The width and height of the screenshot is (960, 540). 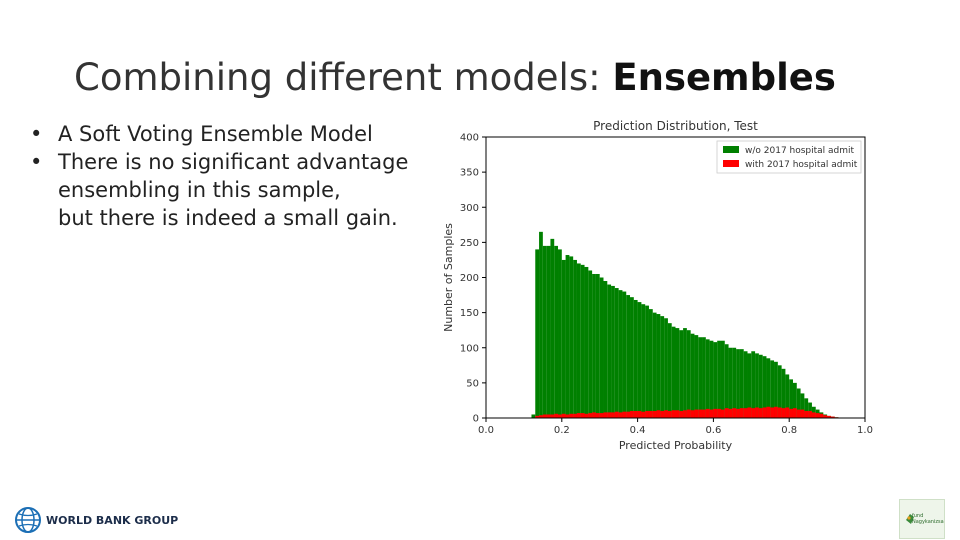 What do you see at coordinates (928, 522) in the screenshot?
I see `corner-logo-line-2: Nagykanizsa` at bounding box center [928, 522].